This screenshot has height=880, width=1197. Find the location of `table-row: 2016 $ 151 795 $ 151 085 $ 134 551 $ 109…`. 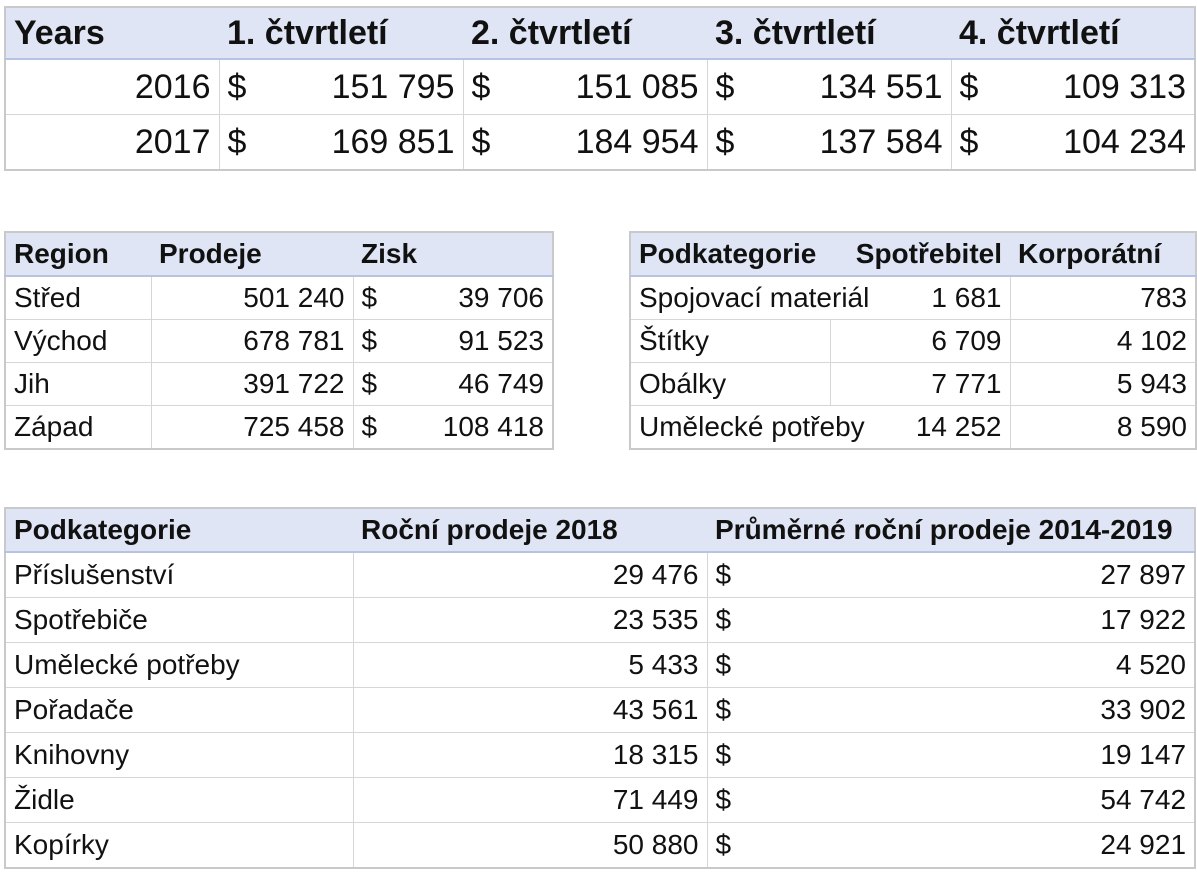

table-row: 2016 $ 151 795 $ 151 085 $ 134 551 $ 109… is located at coordinates (600, 86).